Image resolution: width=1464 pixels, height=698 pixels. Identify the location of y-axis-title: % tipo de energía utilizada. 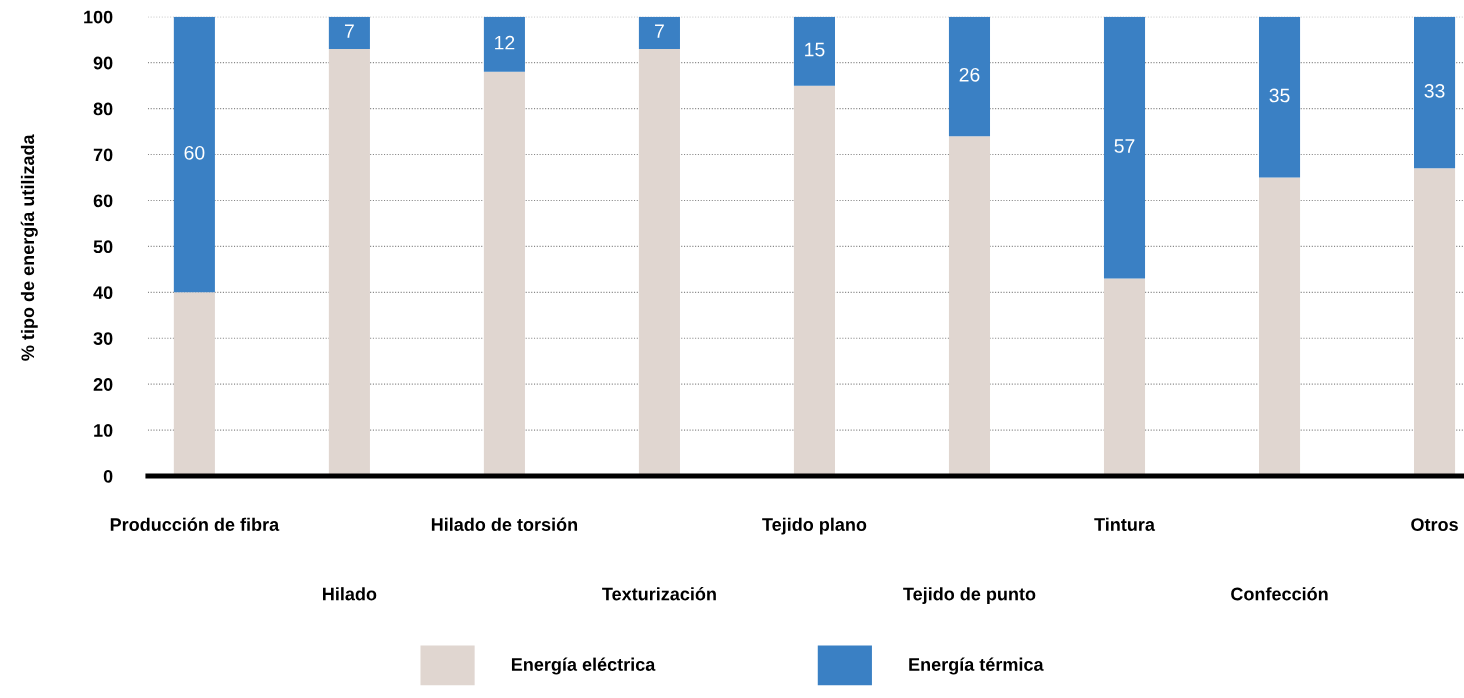
(29, 247).